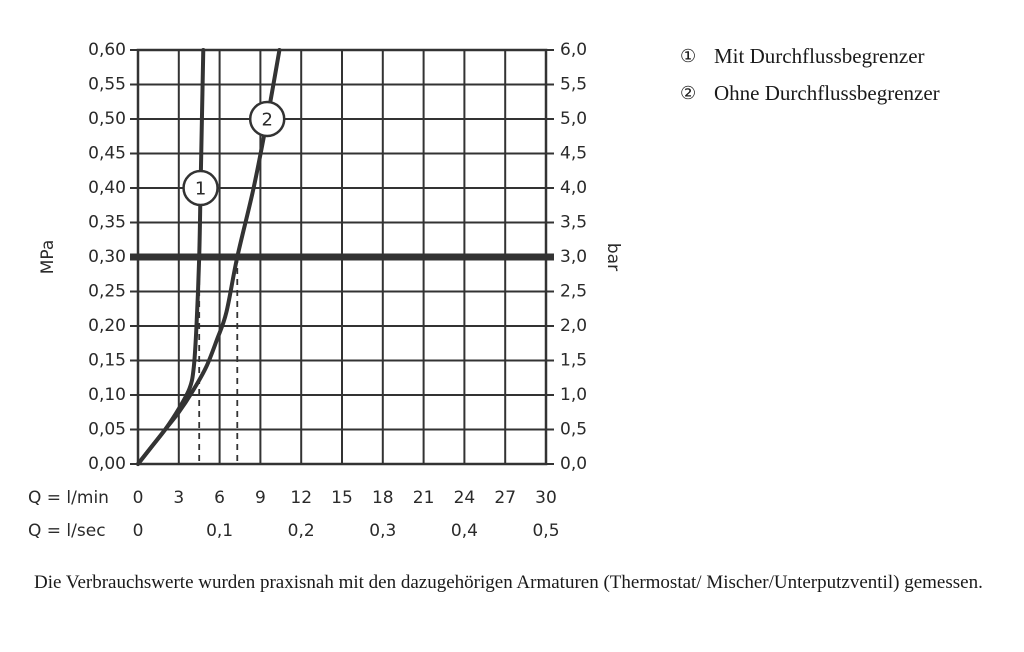  What do you see at coordinates (465, 498) in the screenshot?
I see `x-tick-lmin: 24` at bounding box center [465, 498].